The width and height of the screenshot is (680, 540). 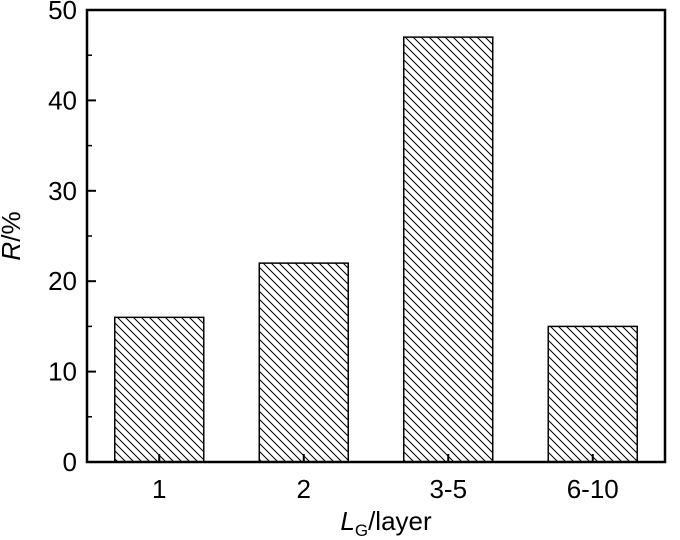 I want to click on y-tick-label: 40, so click(x=62, y=100).